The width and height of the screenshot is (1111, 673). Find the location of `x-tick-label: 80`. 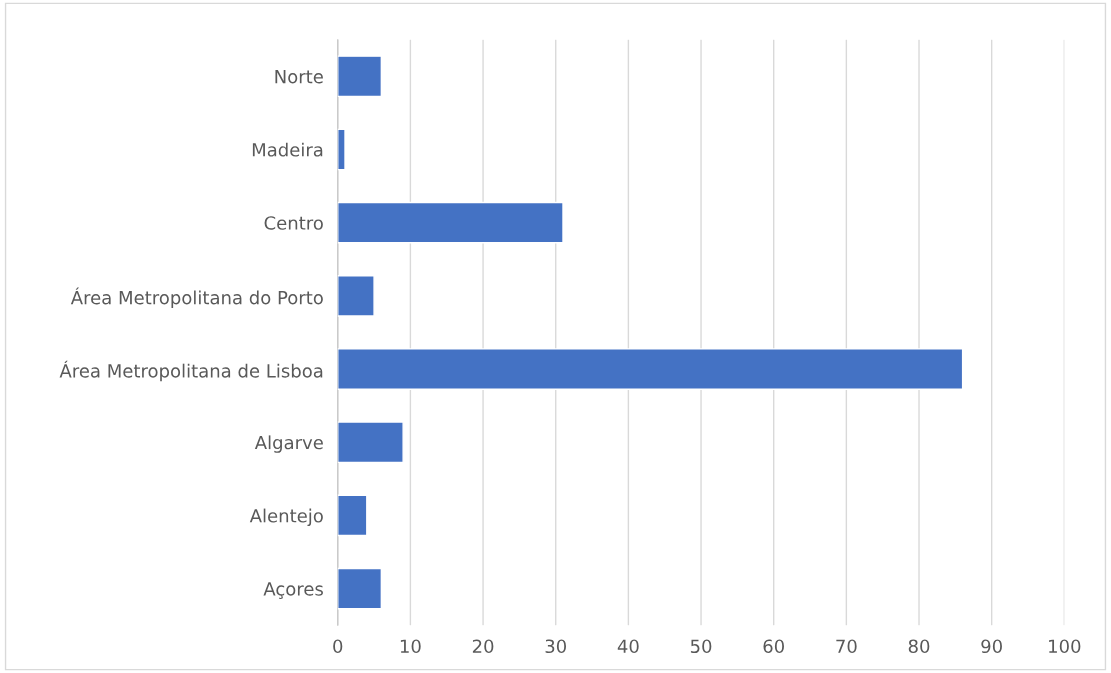

x-tick-label: 80 is located at coordinates (919, 646).